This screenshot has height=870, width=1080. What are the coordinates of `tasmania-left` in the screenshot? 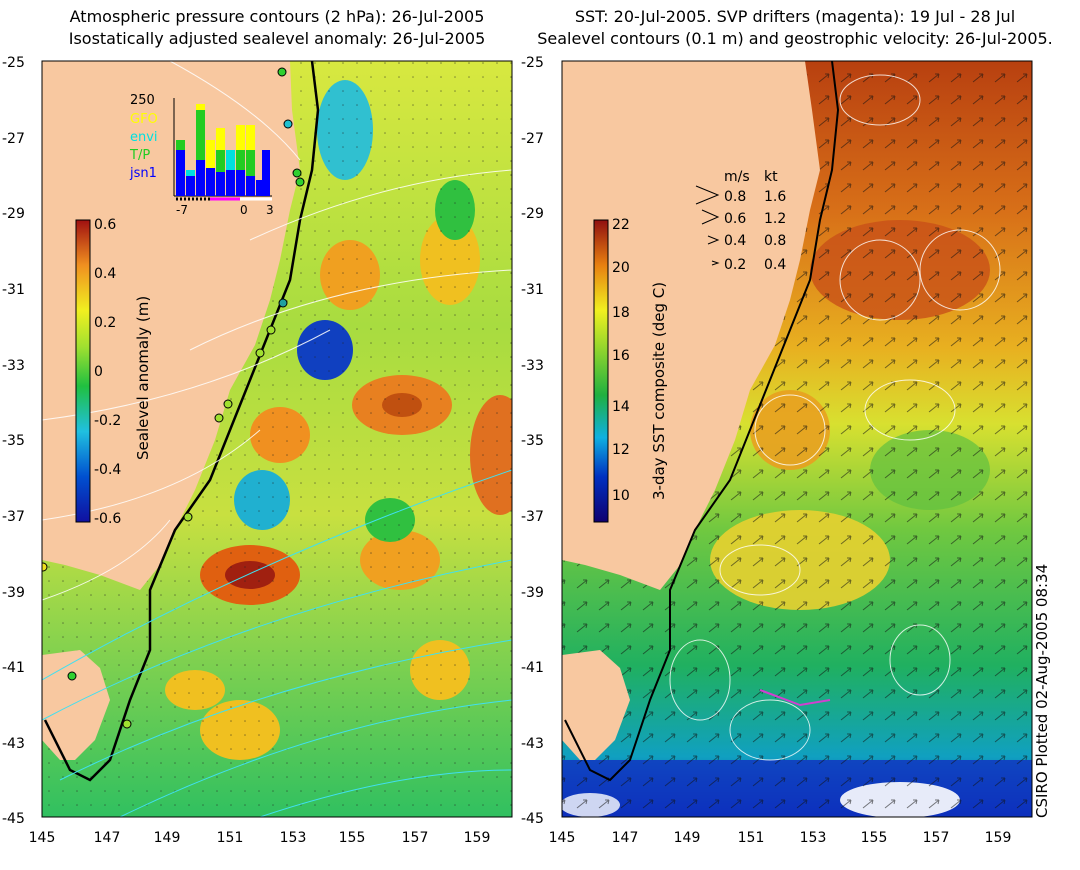 It's located at (76, 705).